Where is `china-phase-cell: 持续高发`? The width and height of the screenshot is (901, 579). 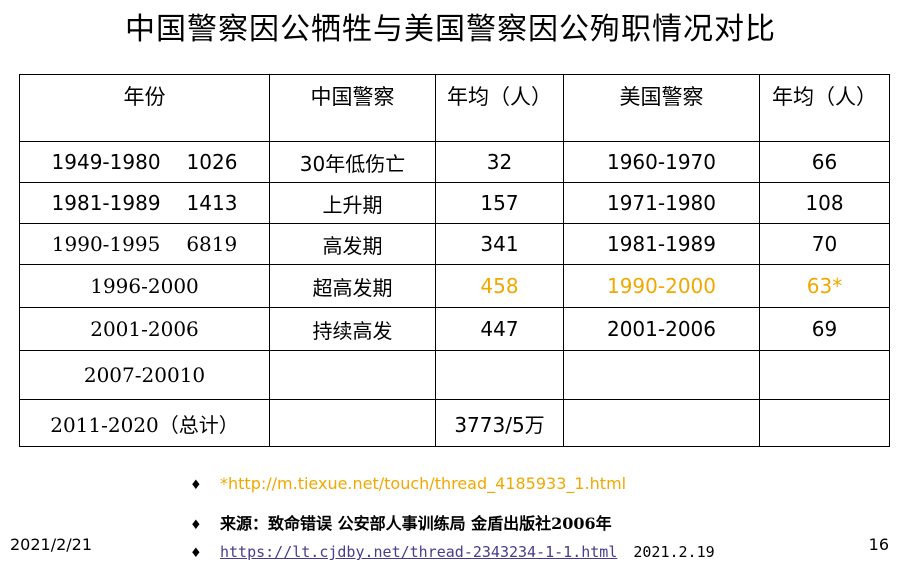 china-phase-cell: 持续高发 is located at coordinates (352, 329).